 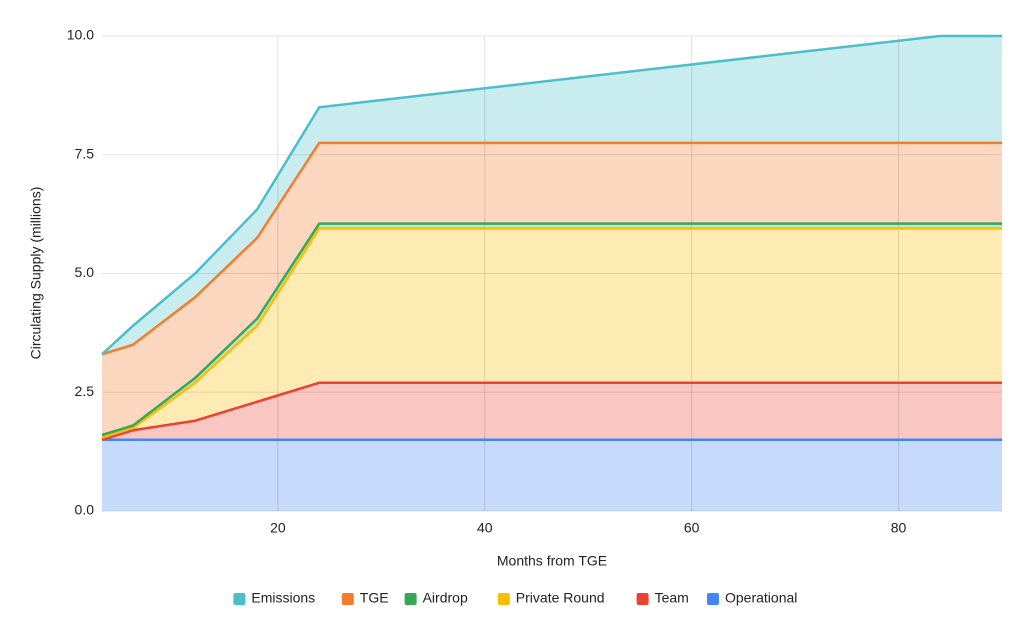 What do you see at coordinates (283, 598) in the screenshot?
I see `legend-label: Emissions` at bounding box center [283, 598].